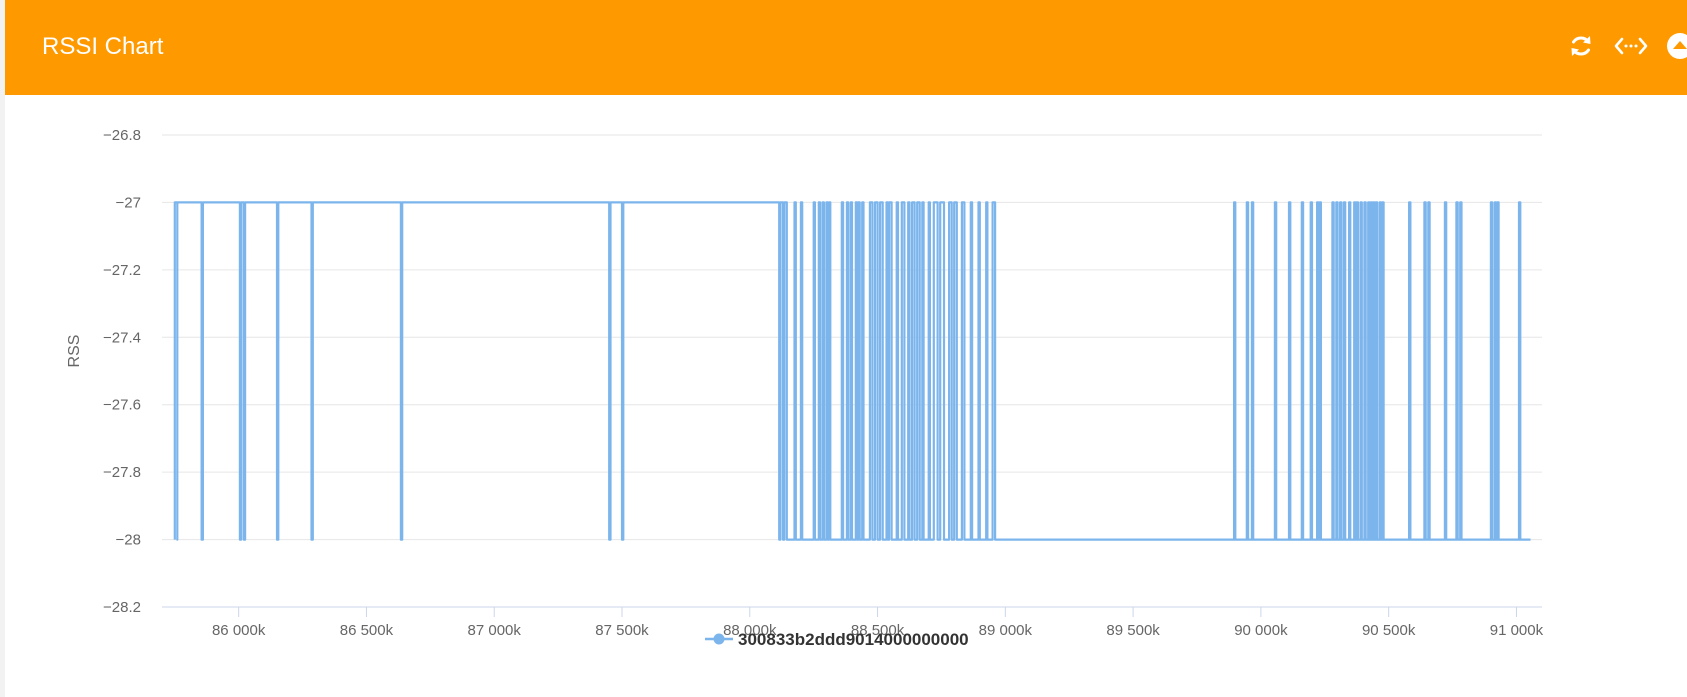 This screenshot has width=1687, height=697. I want to click on y-tick-label: −27.8, so click(122, 472).